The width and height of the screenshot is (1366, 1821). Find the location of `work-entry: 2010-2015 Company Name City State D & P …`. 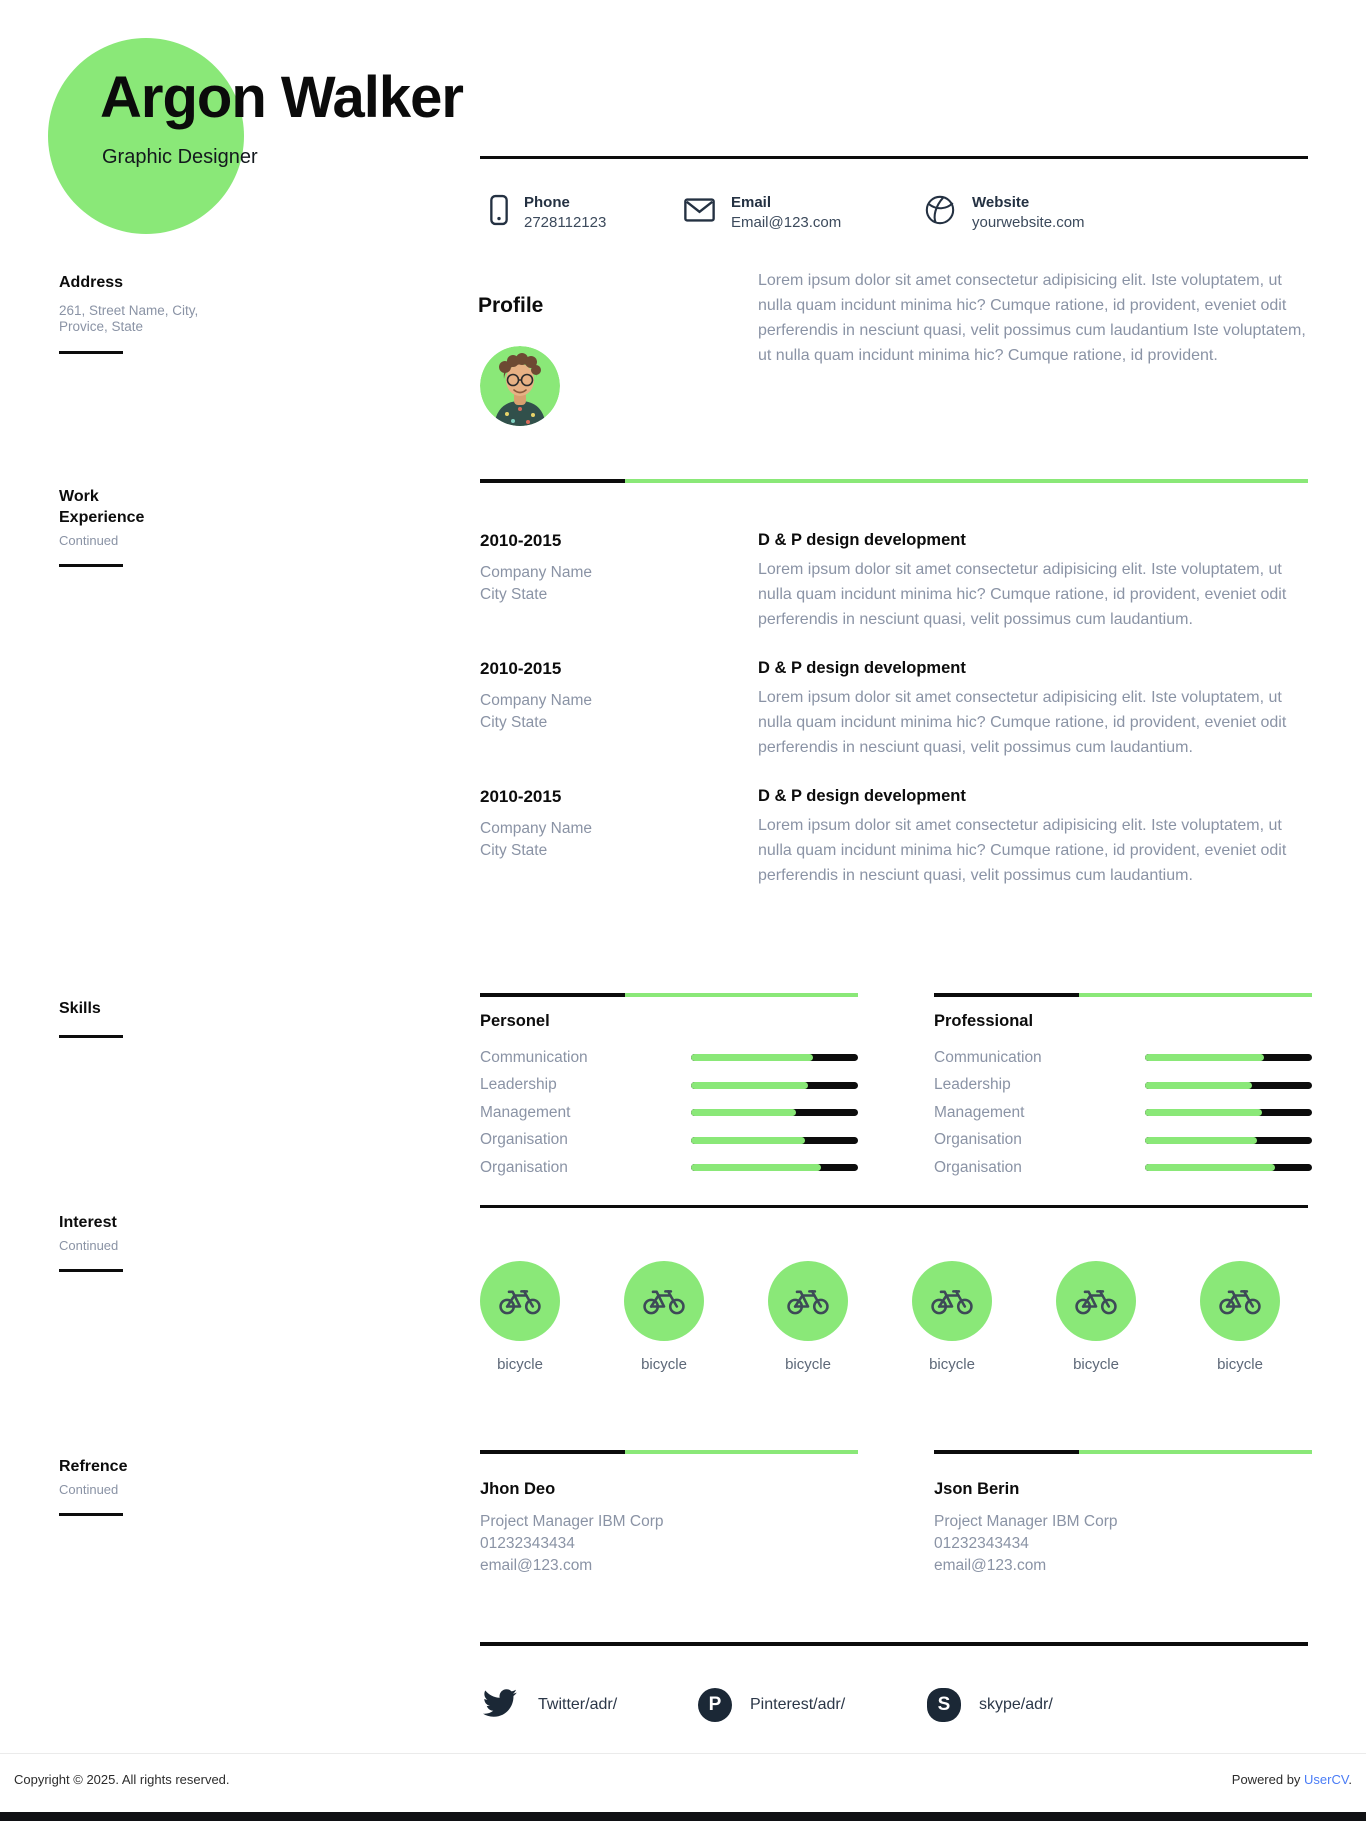

work-entry: 2010-2015 Company Name City State D & P … is located at coordinates (894, 707).